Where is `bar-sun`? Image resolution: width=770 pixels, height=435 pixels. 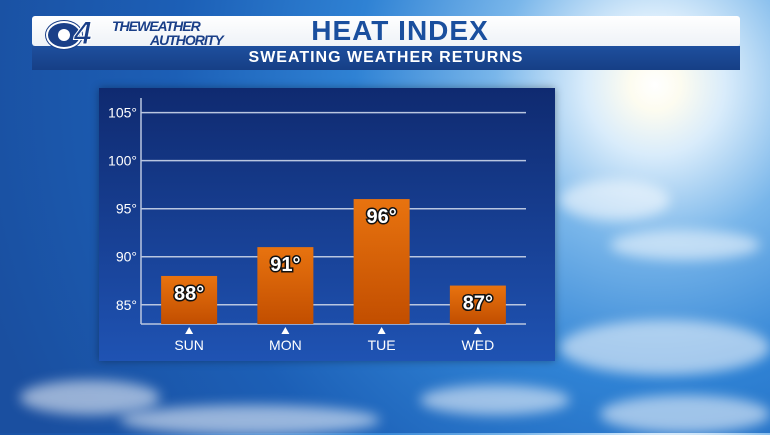 bar-sun is located at coordinates (189, 299).